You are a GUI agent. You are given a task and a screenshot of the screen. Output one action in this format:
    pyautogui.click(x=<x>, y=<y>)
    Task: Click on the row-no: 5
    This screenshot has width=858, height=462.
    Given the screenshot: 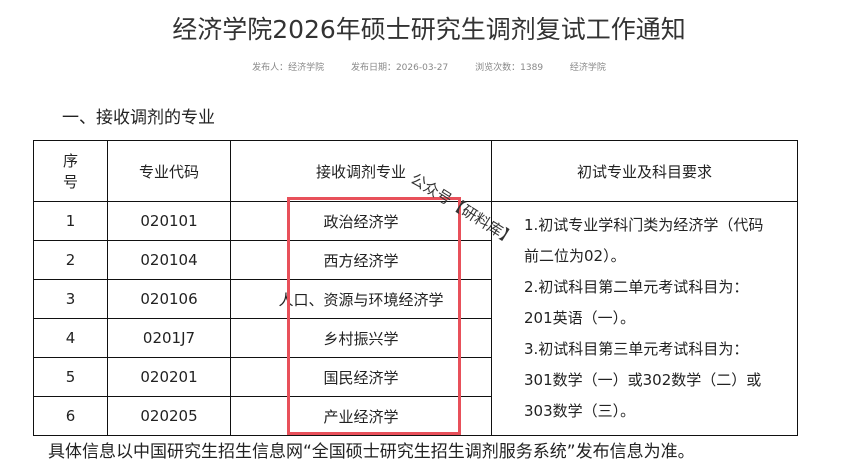 What is the action you would take?
    pyautogui.click(x=70, y=377)
    